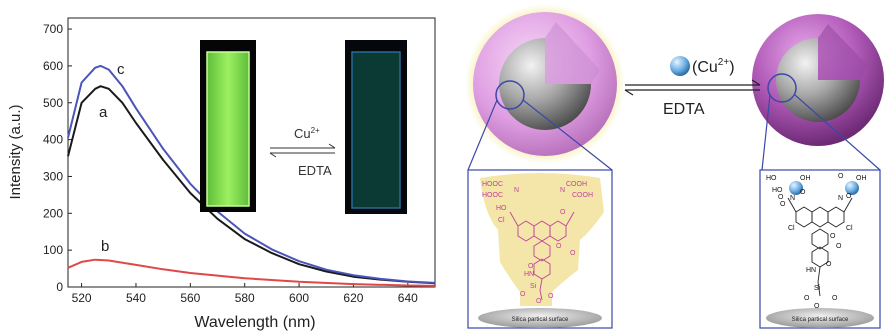  I want to click on surface-label-right: Silica partical surface, so click(820, 320).